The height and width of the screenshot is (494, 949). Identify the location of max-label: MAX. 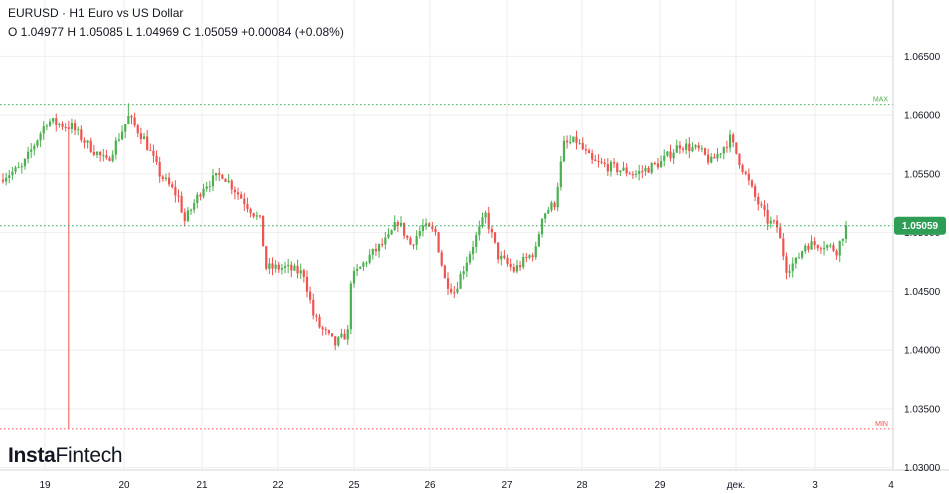
(881, 100).